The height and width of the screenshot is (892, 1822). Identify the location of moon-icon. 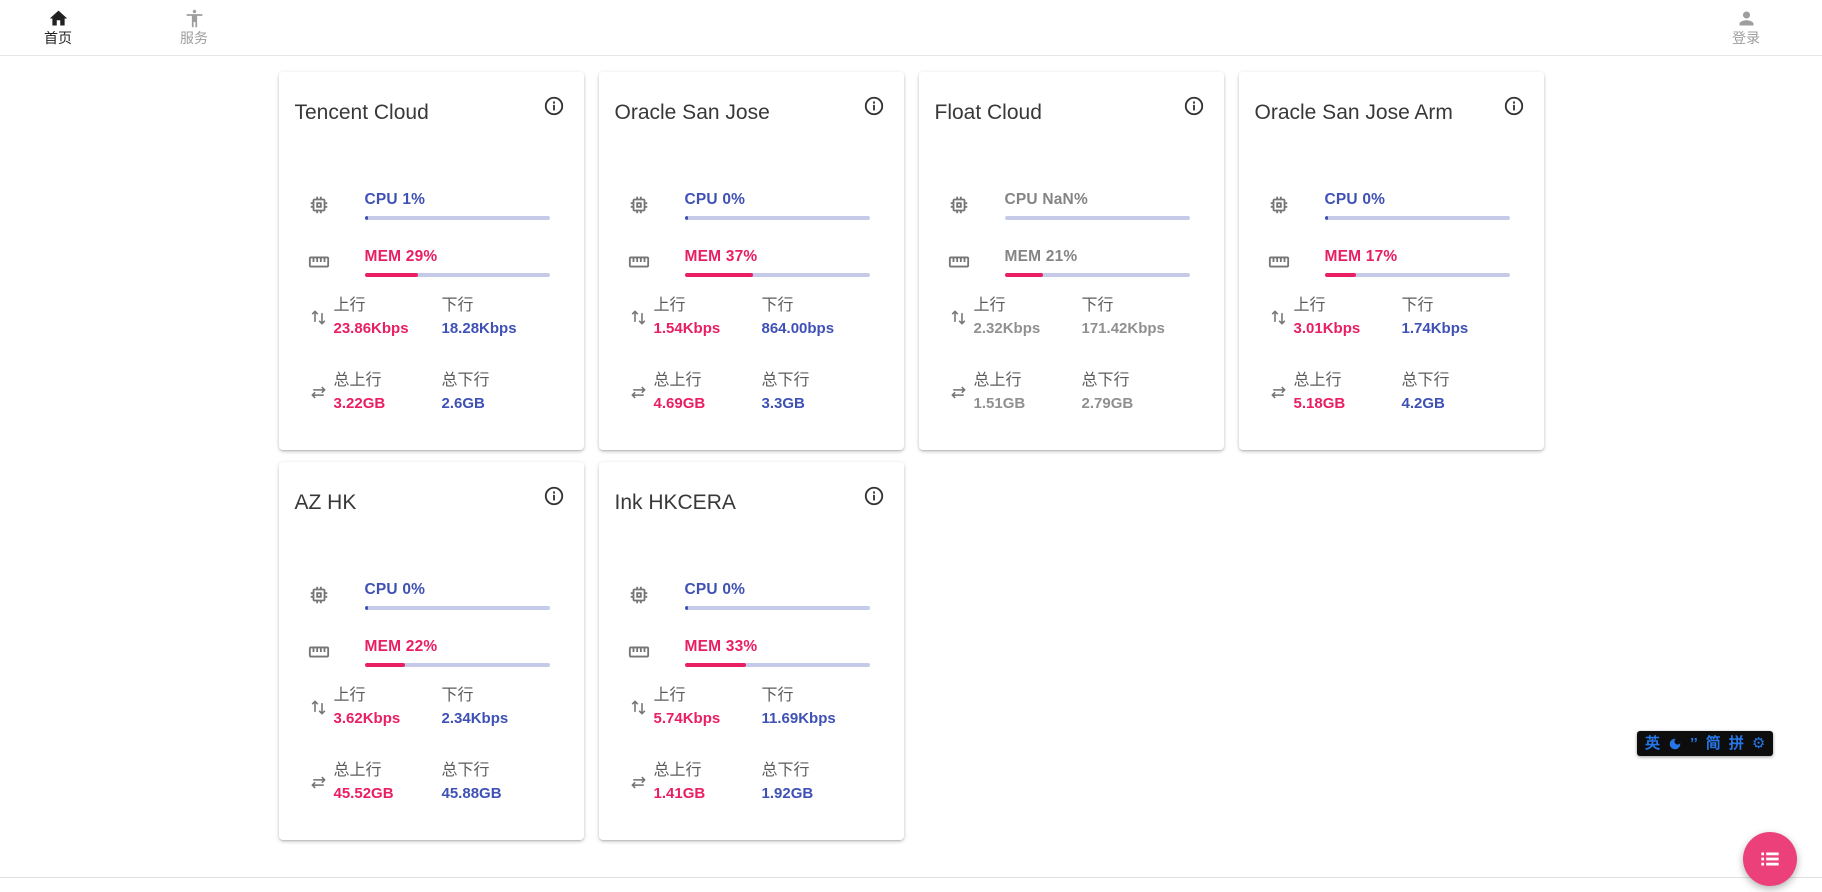
(1675, 744).